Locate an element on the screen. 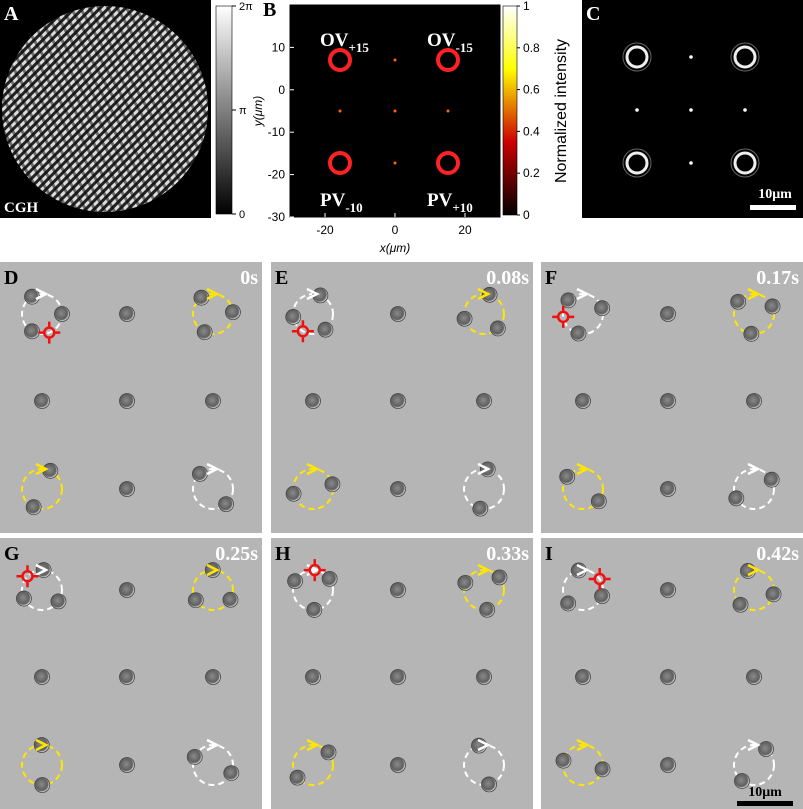  beam-name: OV is located at coordinates (334, 40).